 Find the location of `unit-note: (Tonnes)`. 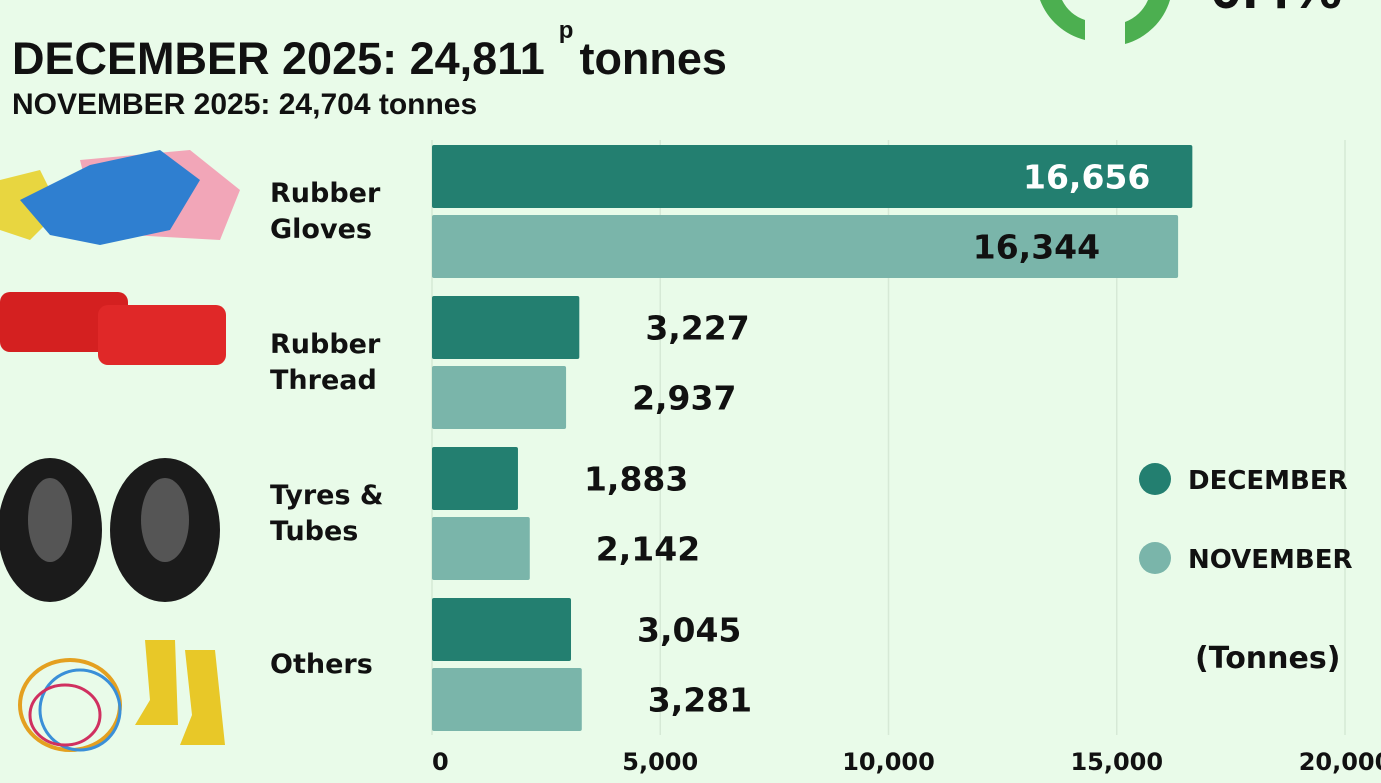

unit-note: (Tonnes) is located at coordinates (1267, 658).